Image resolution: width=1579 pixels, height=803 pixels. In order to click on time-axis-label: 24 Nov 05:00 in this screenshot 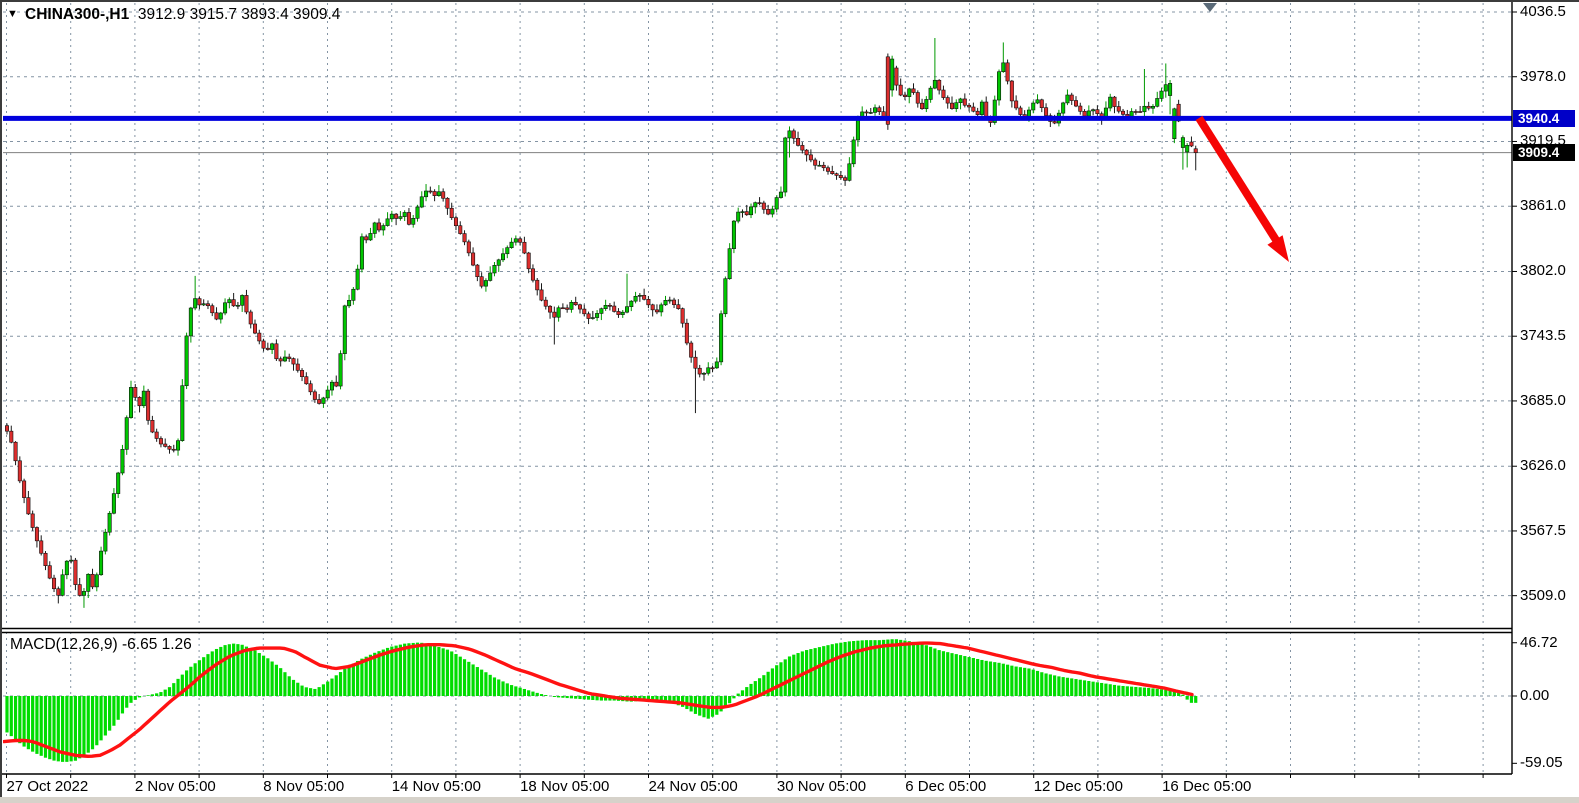, I will do `click(693, 786)`.